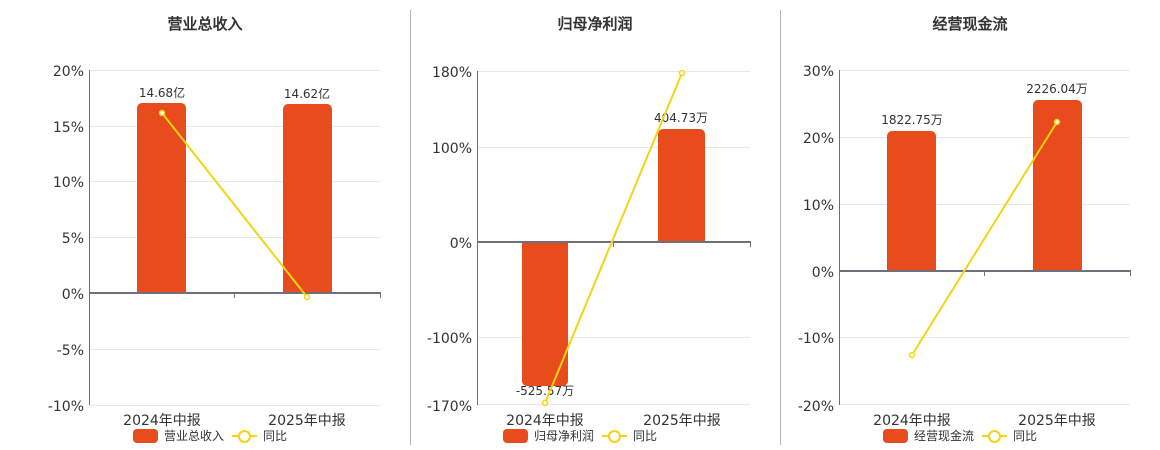 The height and width of the screenshot is (450, 1160). Describe the element at coordinates (162, 92) in the screenshot. I see `bar-value-label: 14.68亿` at that location.